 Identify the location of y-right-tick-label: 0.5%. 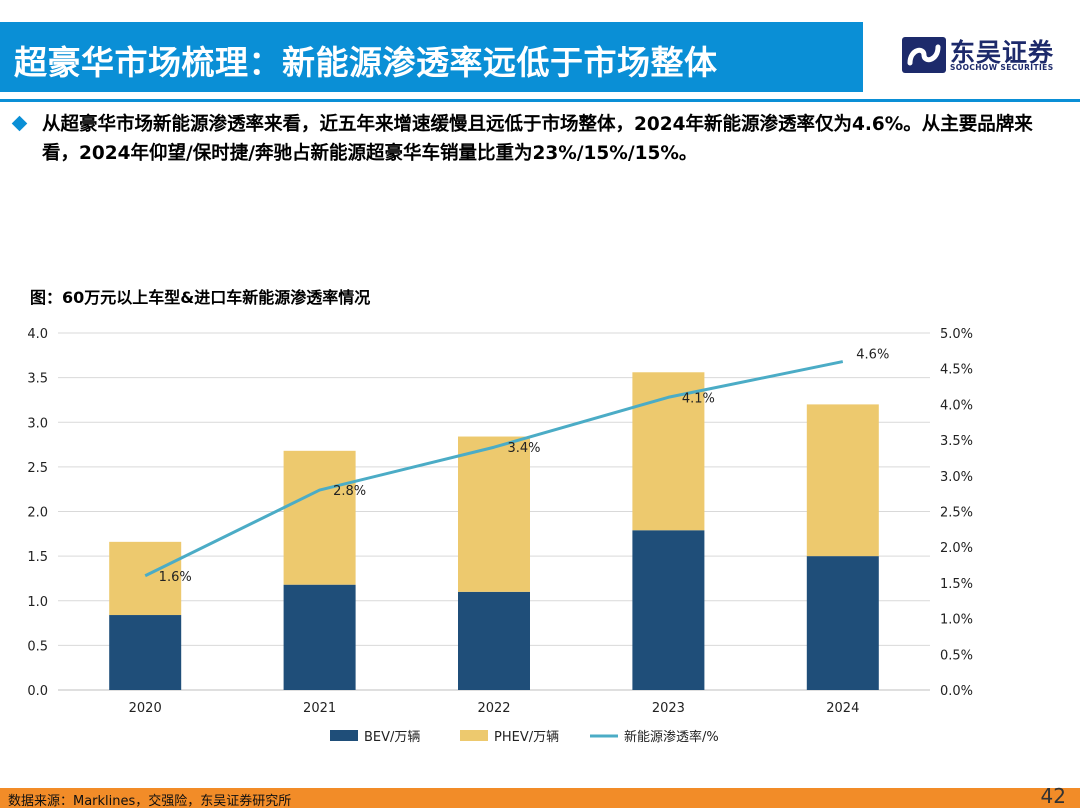
(956, 655).